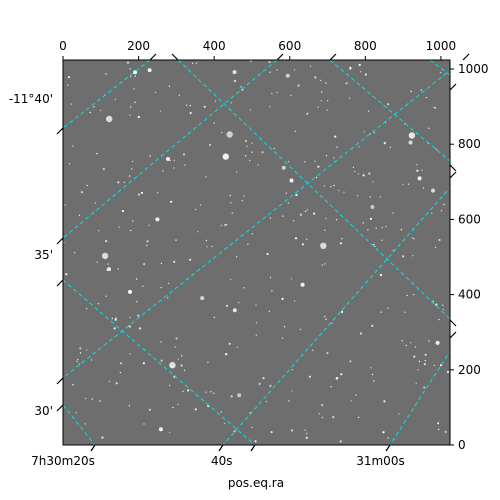  I want to click on ra-tick-label: 40s, so click(222, 461).